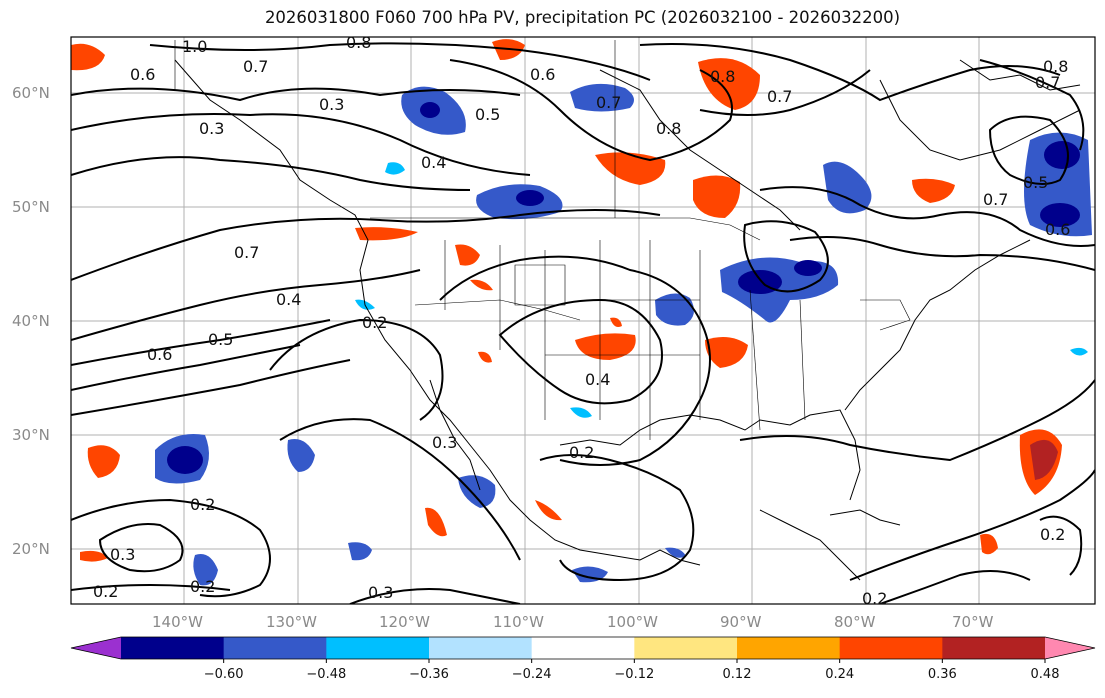 The width and height of the screenshot is (1105, 698). Describe the element at coordinates (429, 674) in the screenshot. I see `colorbar-tick-label: −0.36` at that location.